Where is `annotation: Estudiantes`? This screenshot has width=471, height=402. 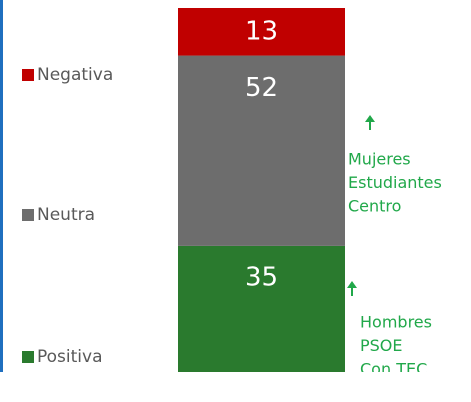
annotation: Estudiantes is located at coordinates (395, 182).